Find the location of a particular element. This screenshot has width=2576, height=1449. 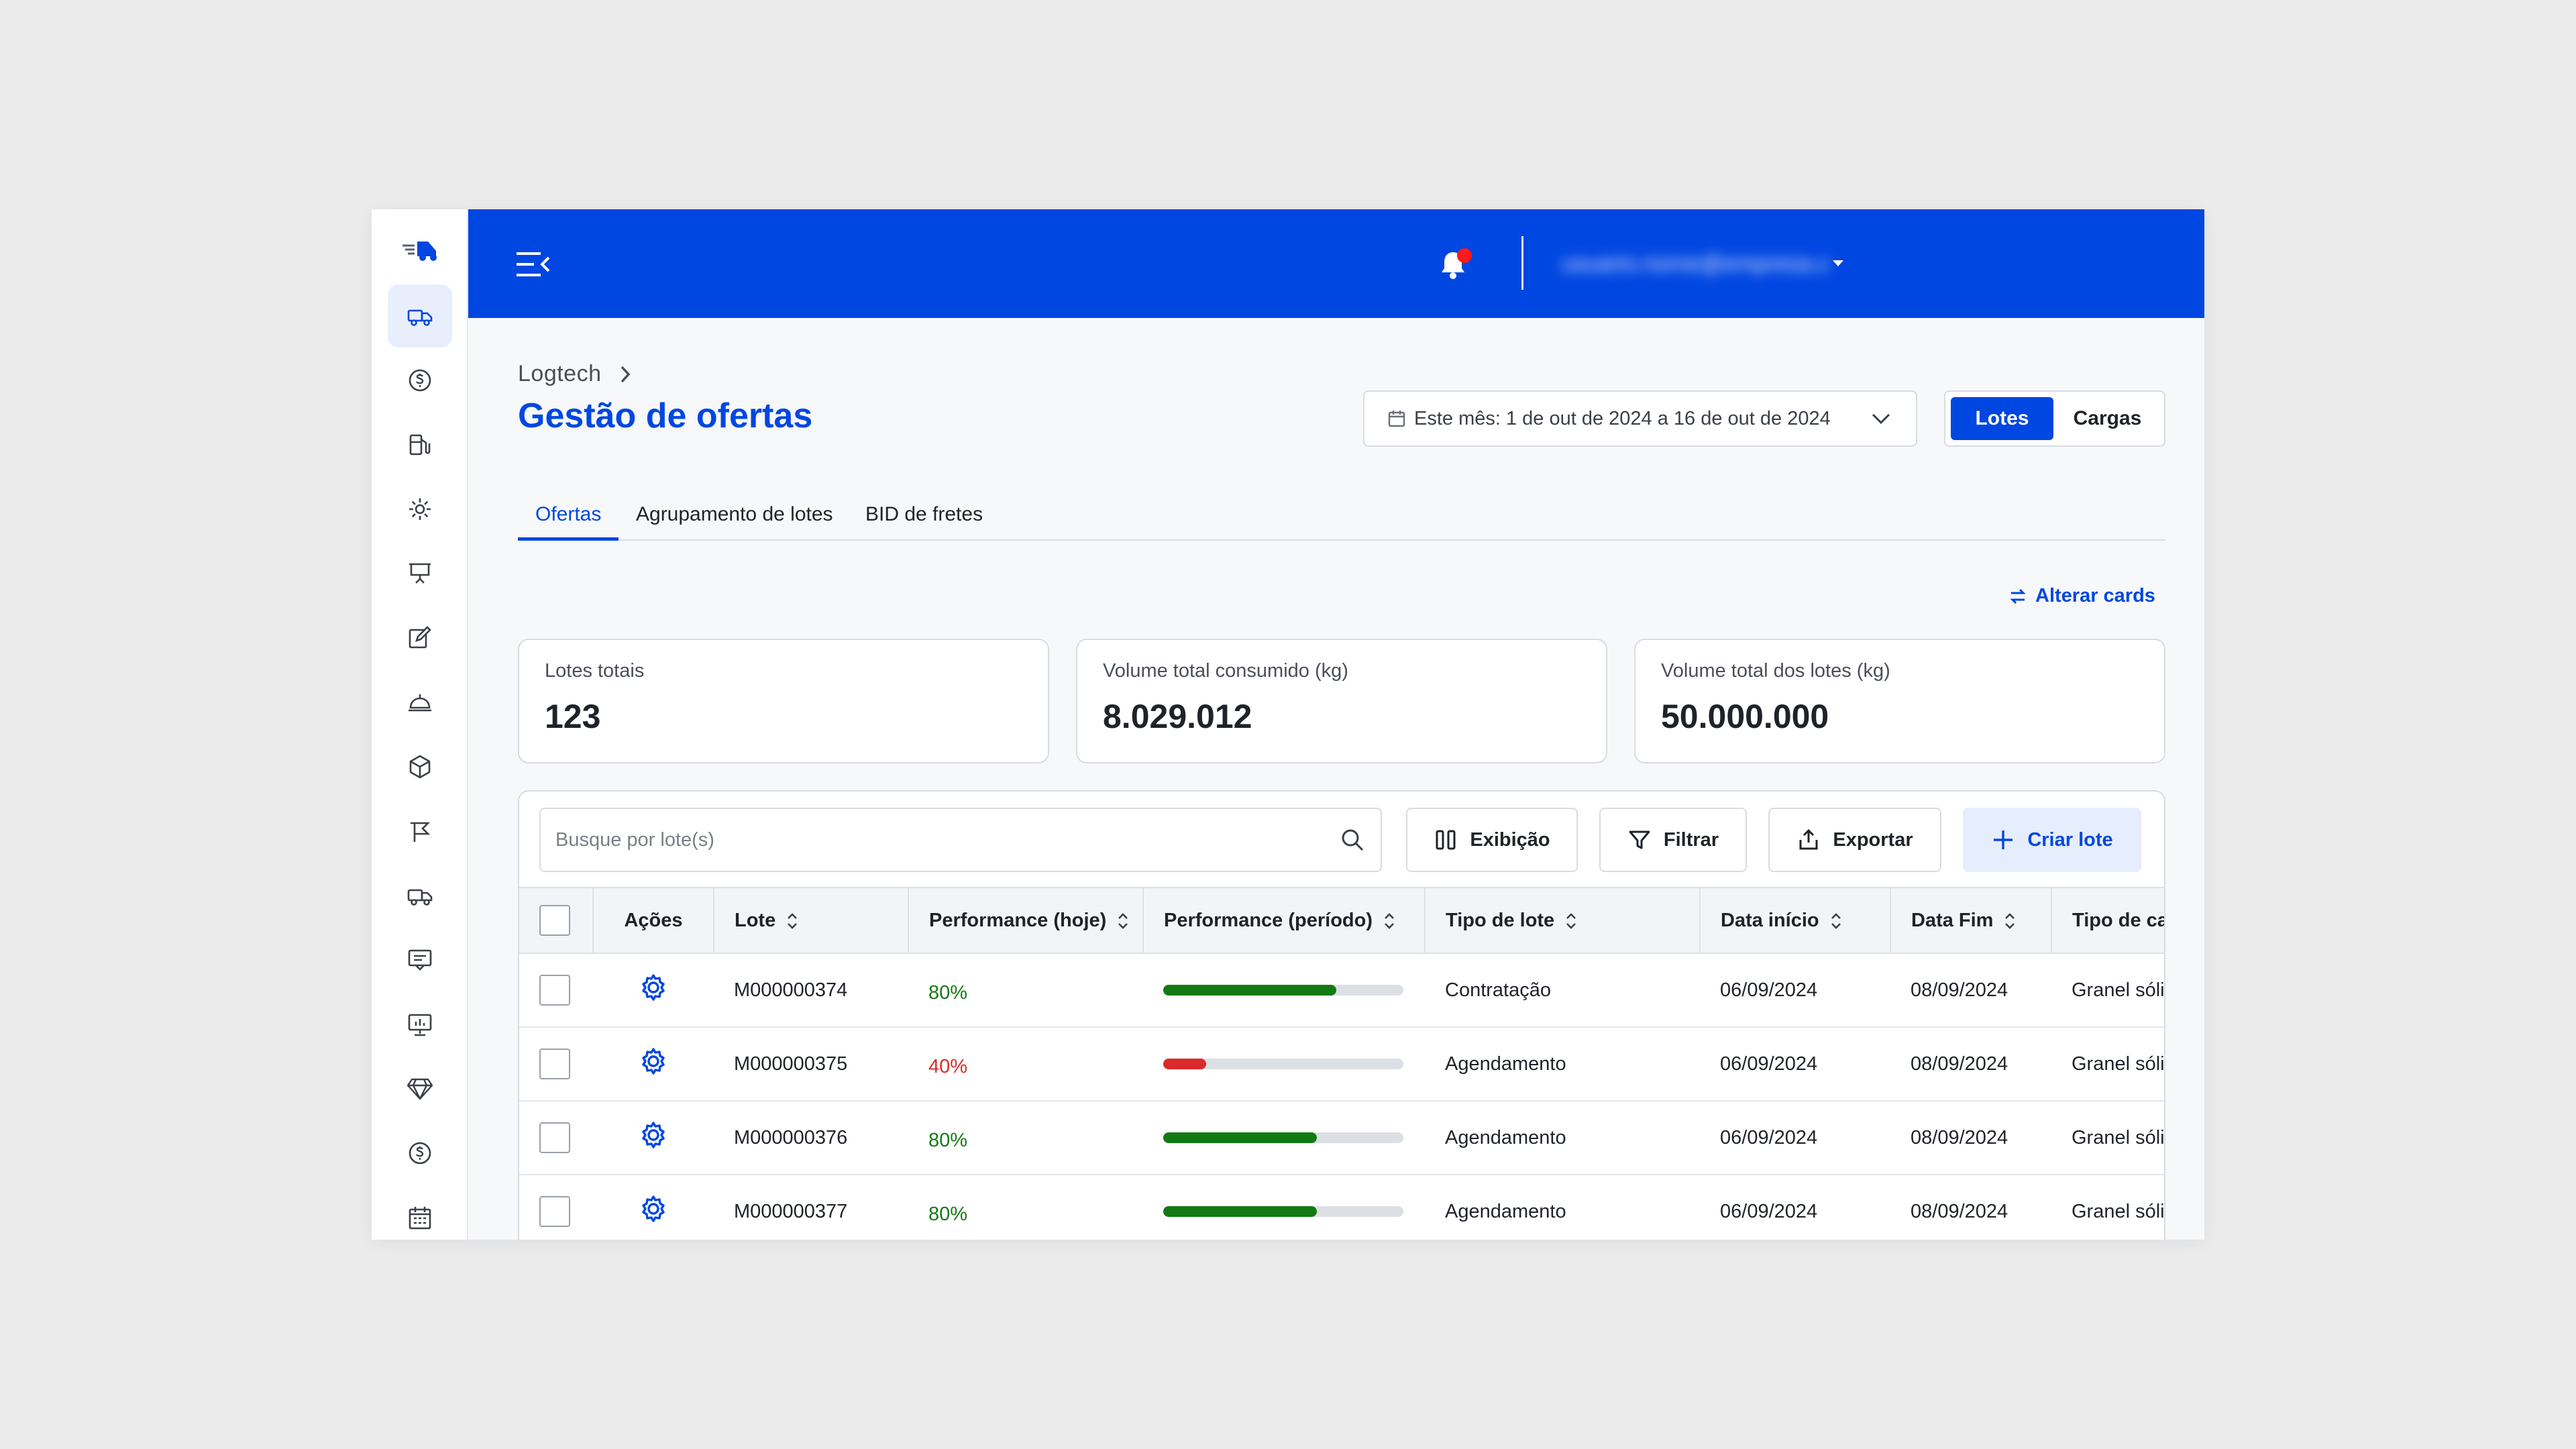

create-lote-button: Criar lote is located at coordinates (2052, 840).